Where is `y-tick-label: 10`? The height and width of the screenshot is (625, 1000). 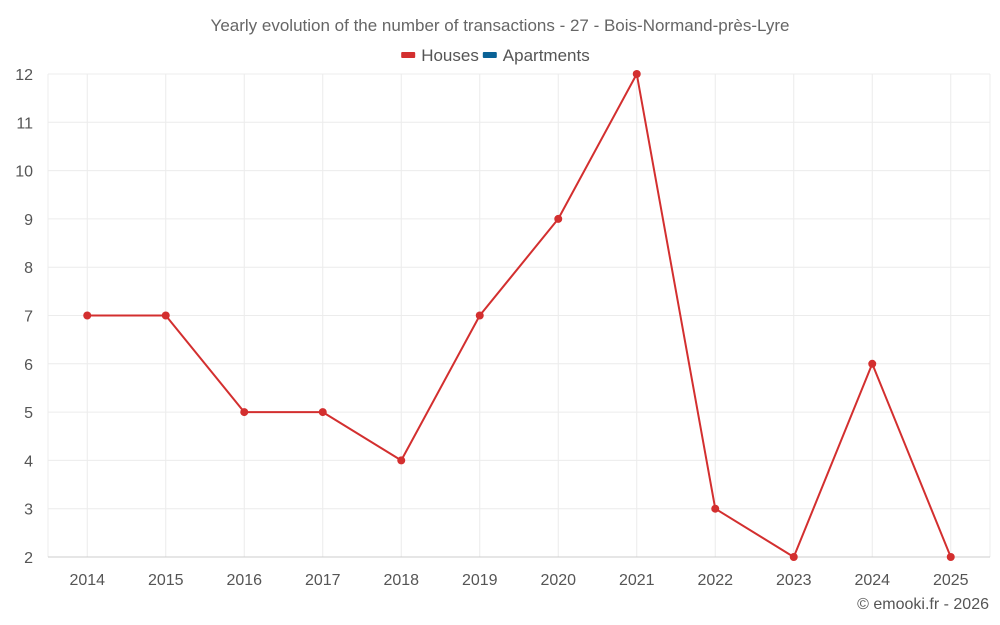 y-tick-label: 10 is located at coordinates (24, 172).